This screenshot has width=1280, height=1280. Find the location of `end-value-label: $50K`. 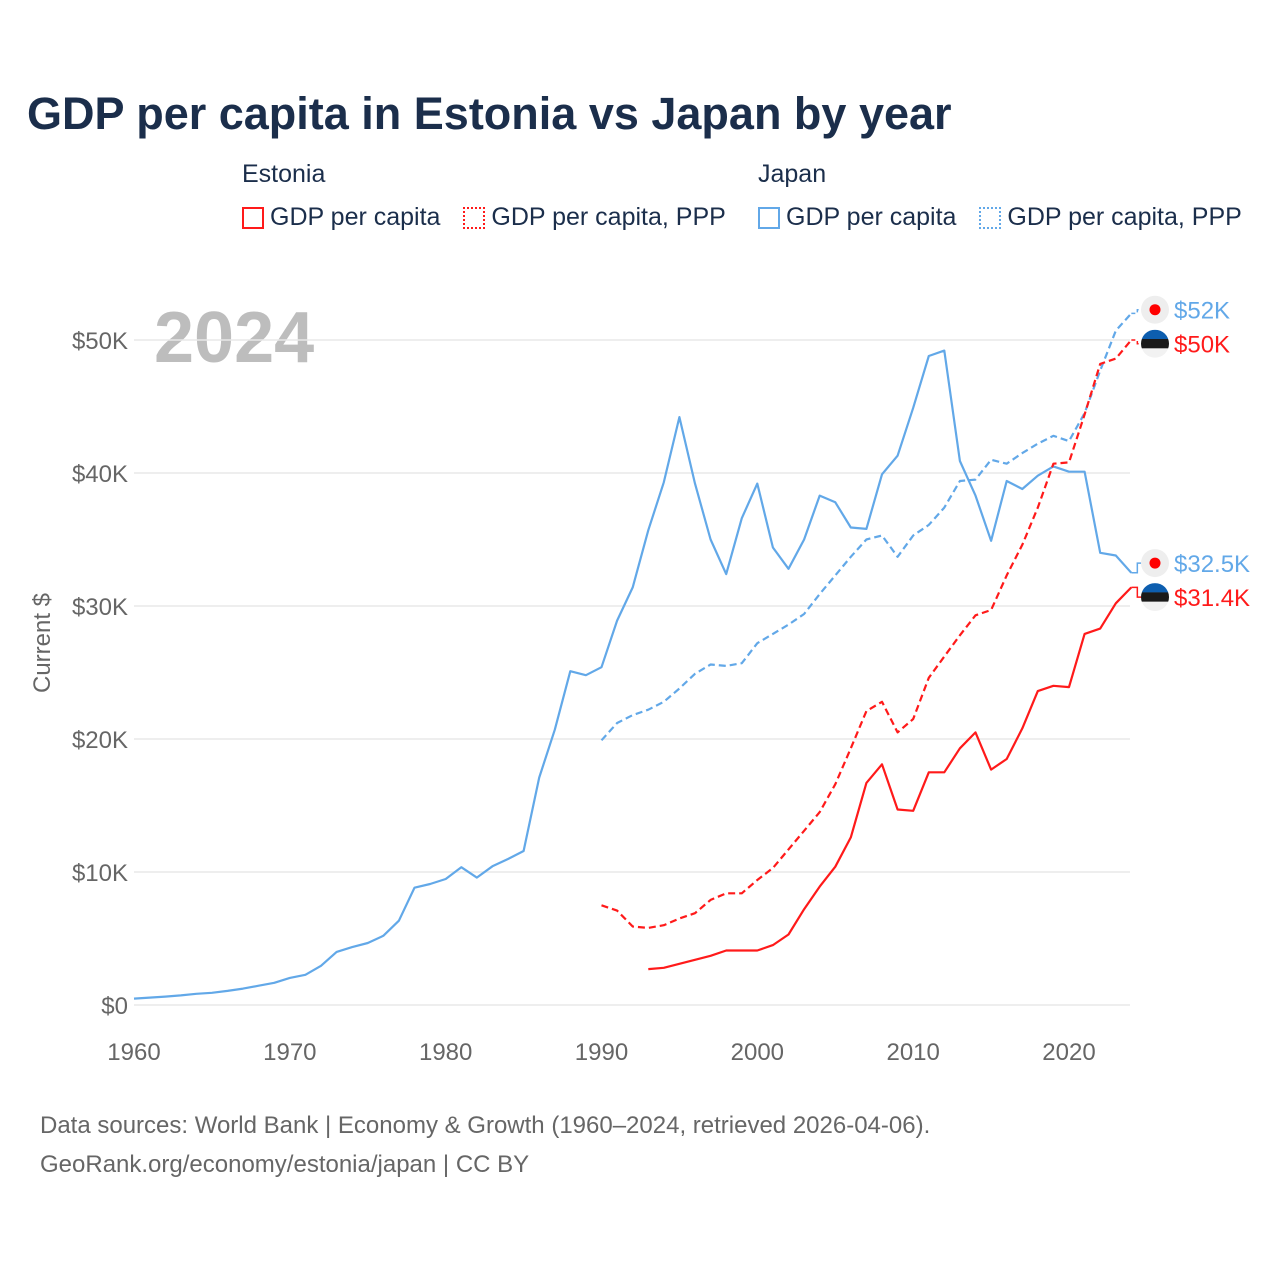

end-value-label: $50K is located at coordinates (1202, 345).